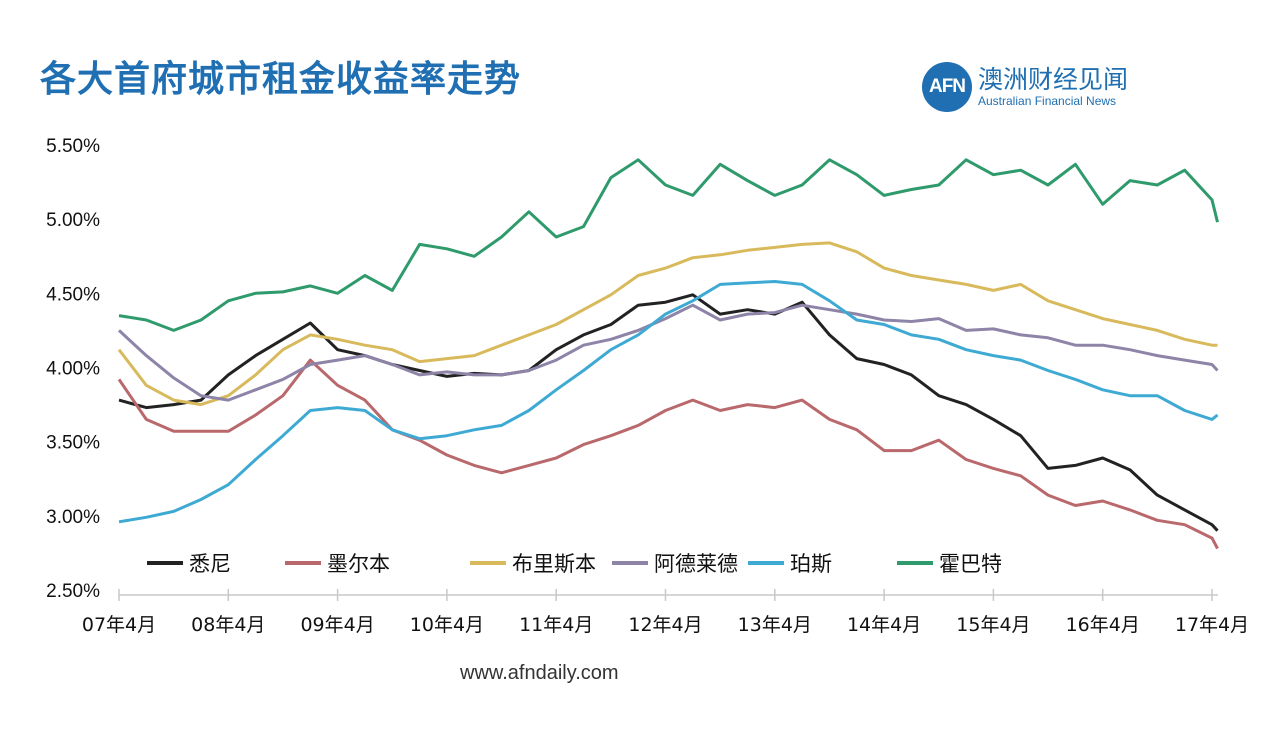  What do you see at coordinates (1212, 625) in the screenshot?
I see `x-tick-label: 17年4月` at bounding box center [1212, 625].